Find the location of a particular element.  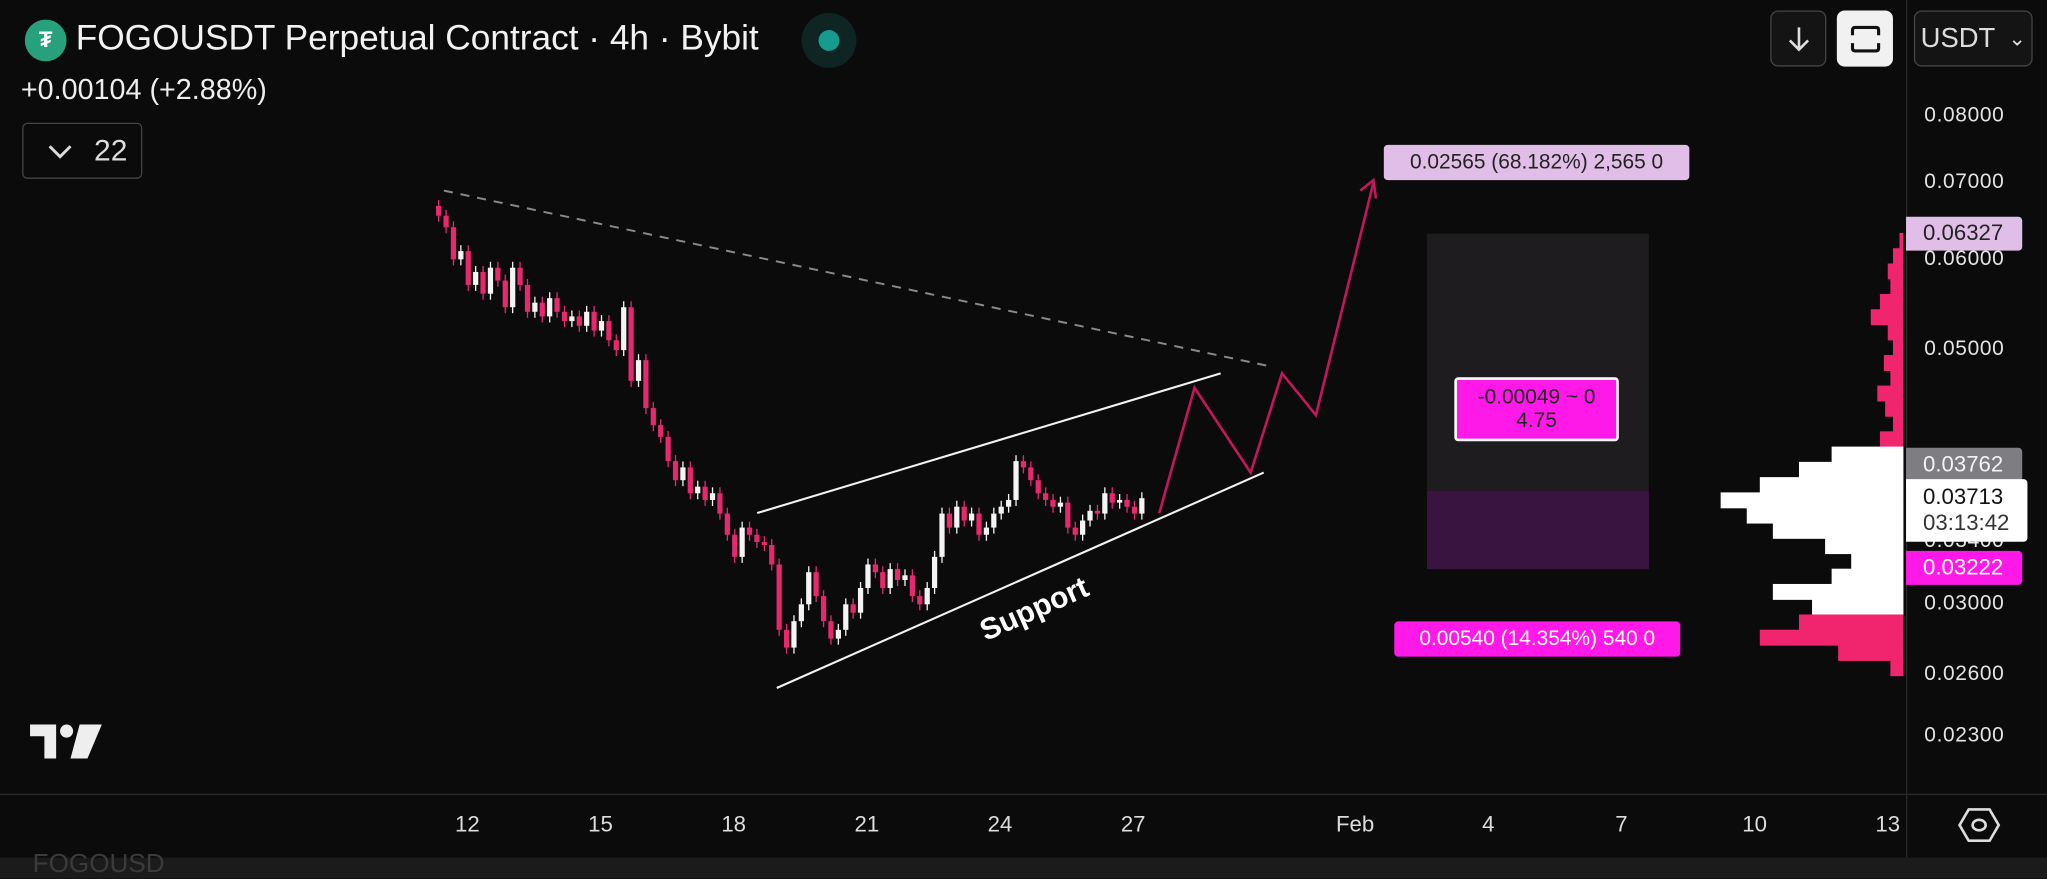

time-tick: 24 is located at coordinates (1000, 824).